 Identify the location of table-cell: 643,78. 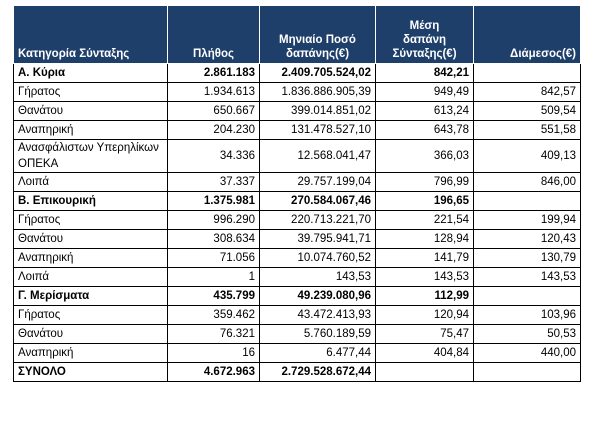
(424, 130).